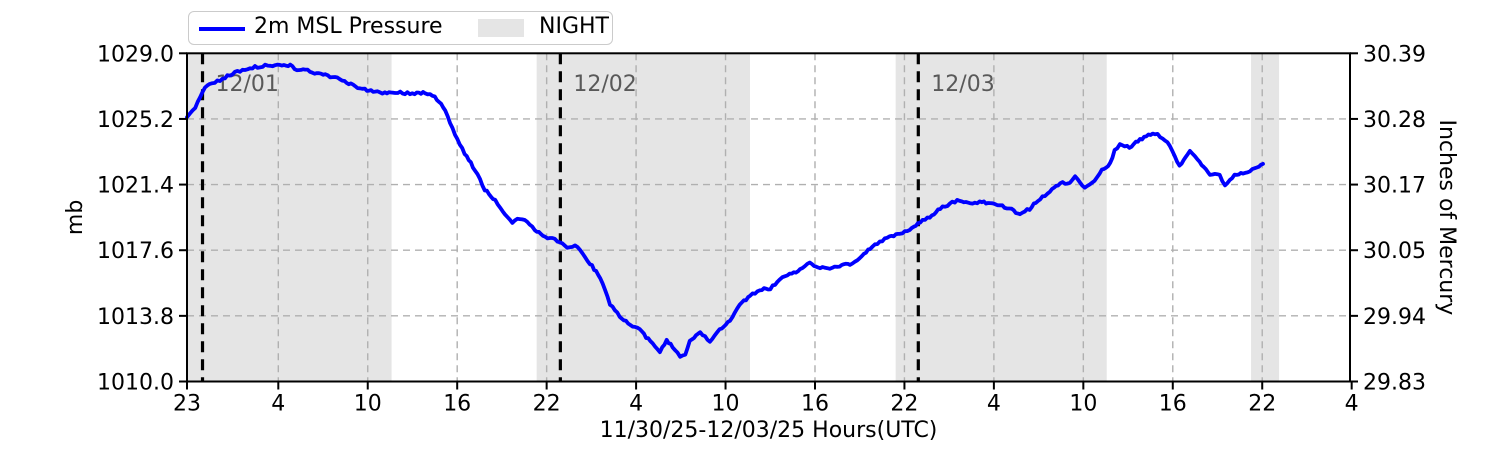  Describe the element at coordinates (769, 430) in the screenshot. I see `xlabel: 11/30/25-12/03/25 Hours(UTC)` at that location.